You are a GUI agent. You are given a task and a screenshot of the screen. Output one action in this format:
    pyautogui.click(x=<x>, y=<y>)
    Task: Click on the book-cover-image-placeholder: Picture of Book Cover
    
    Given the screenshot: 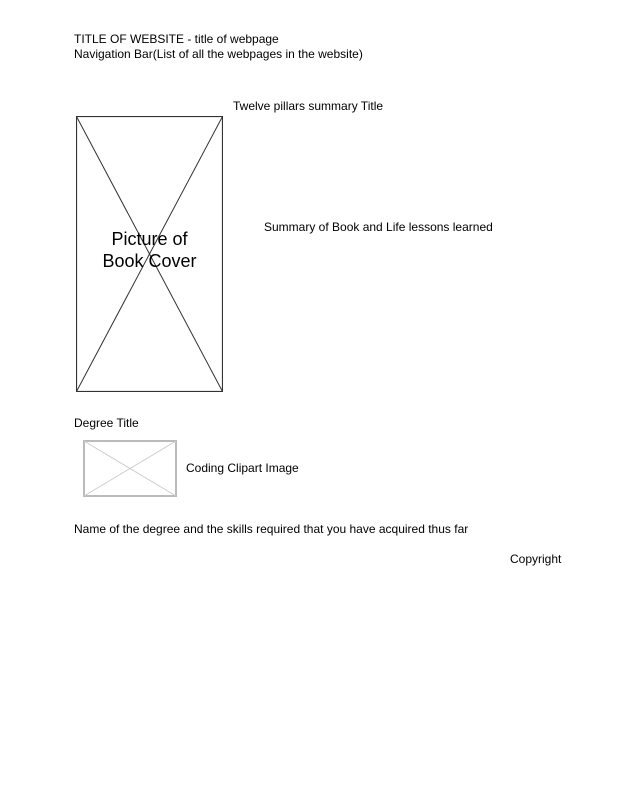 What is the action you would take?
    pyautogui.click(x=149, y=254)
    